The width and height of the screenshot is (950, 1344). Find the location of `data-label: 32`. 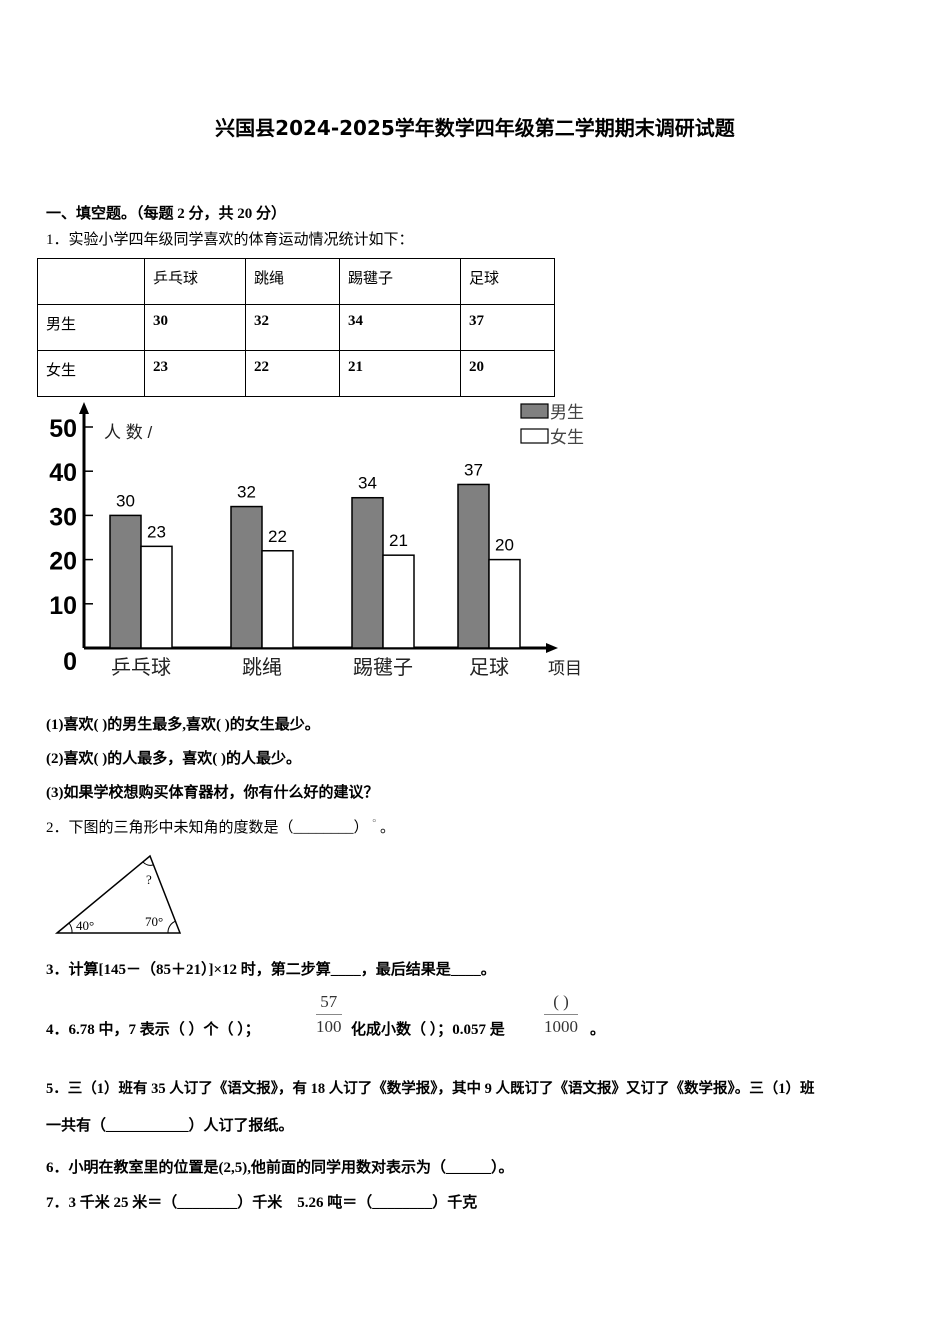

data-label: 32 is located at coordinates (246, 492).